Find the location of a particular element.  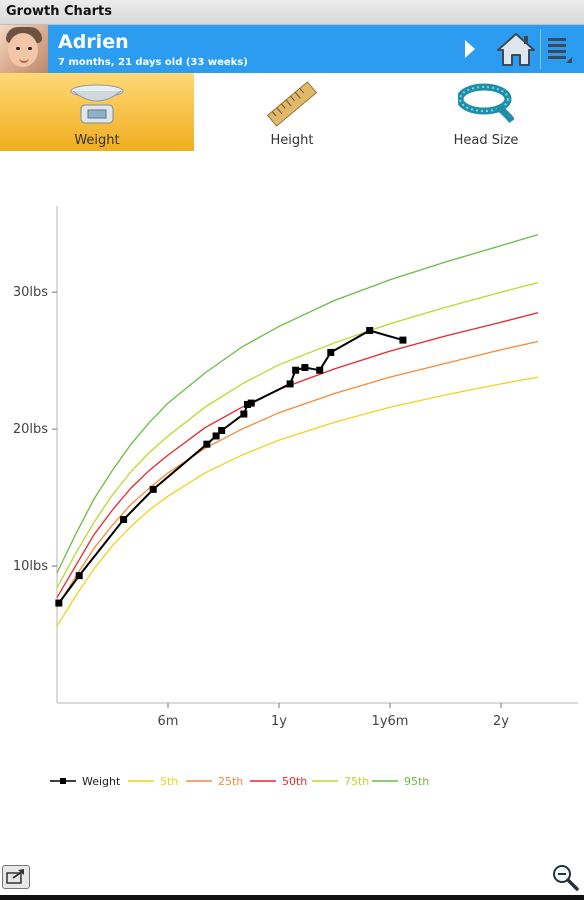

next-profile-arrow-icon is located at coordinates (470, 49).